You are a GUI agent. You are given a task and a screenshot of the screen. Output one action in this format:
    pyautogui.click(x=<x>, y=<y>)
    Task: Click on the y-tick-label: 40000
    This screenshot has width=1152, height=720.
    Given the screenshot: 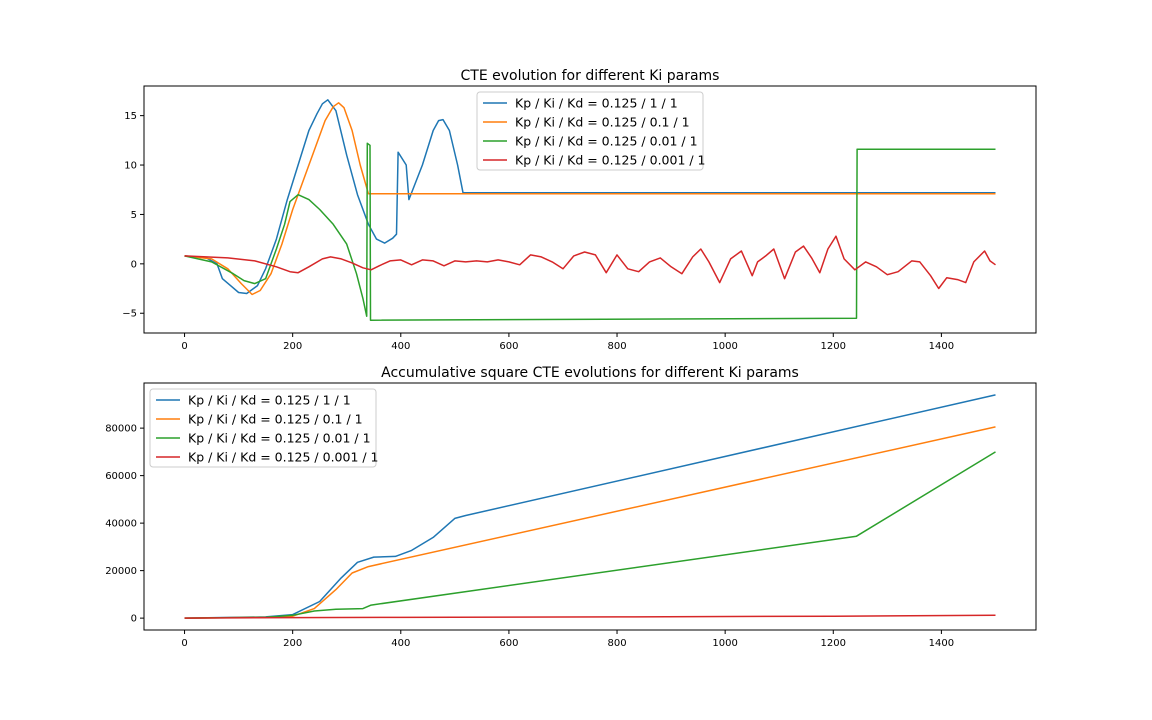 What is the action you would take?
    pyautogui.click(x=121, y=524)
    